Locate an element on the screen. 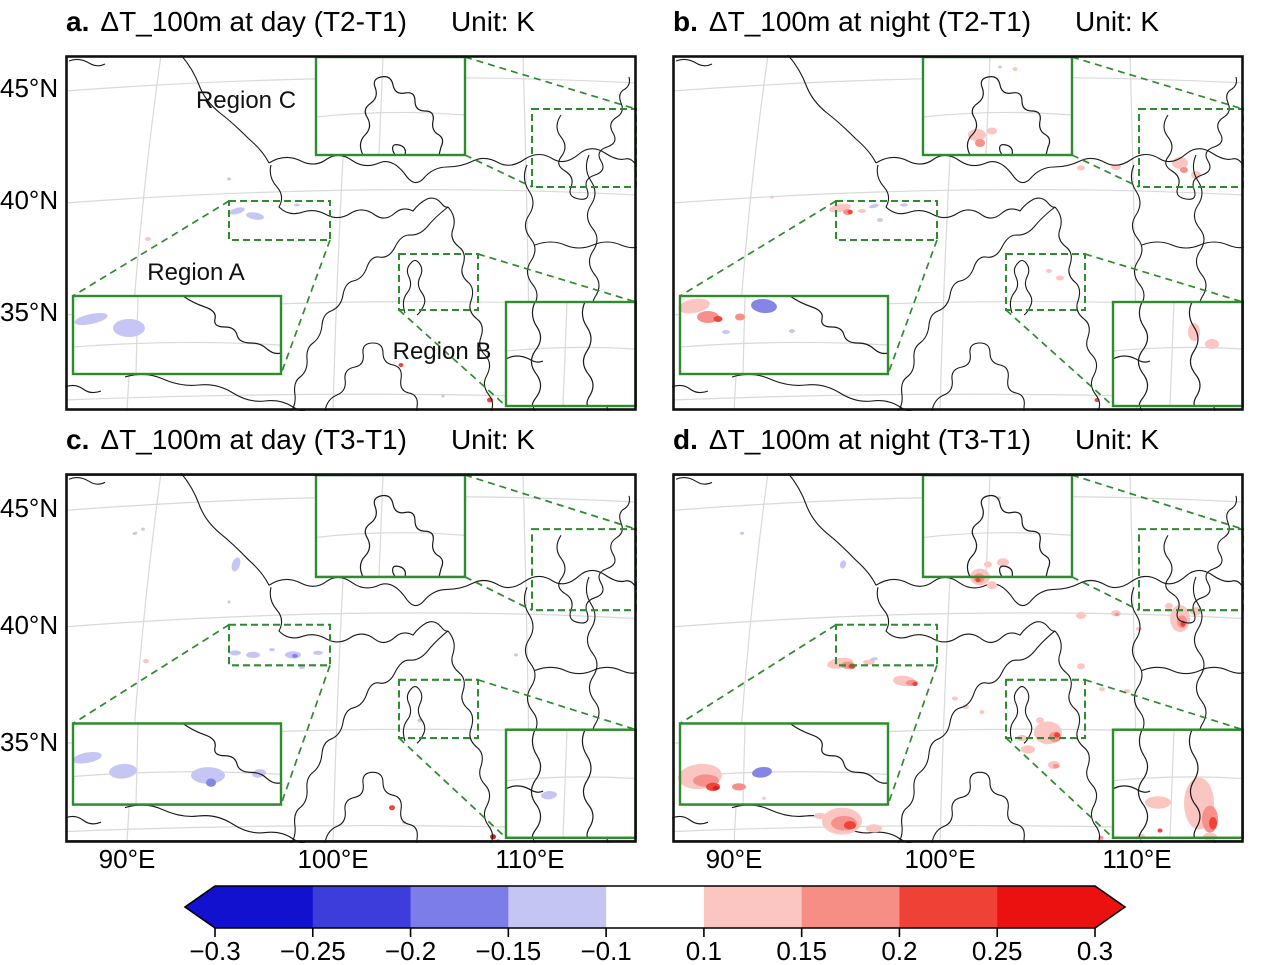 Image resolution: width=1268 pixels, height=965 pixels. lon-label-110e-right: 110°E is located at coordinates (1137, 859).